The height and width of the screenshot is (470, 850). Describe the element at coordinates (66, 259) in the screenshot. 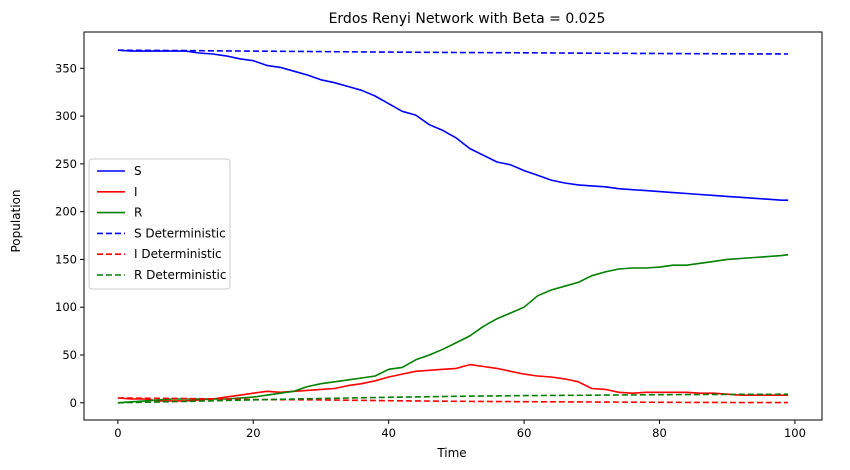

I see `y-tick-label: 150` at that location.